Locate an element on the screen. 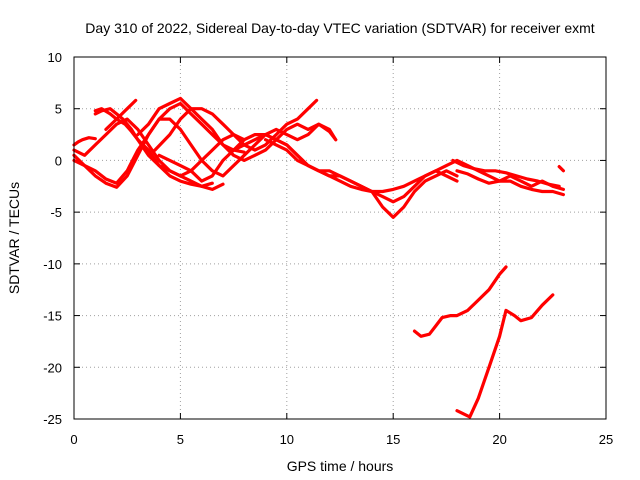  x-tick-label: 5 is located at coordinates (180, 439).